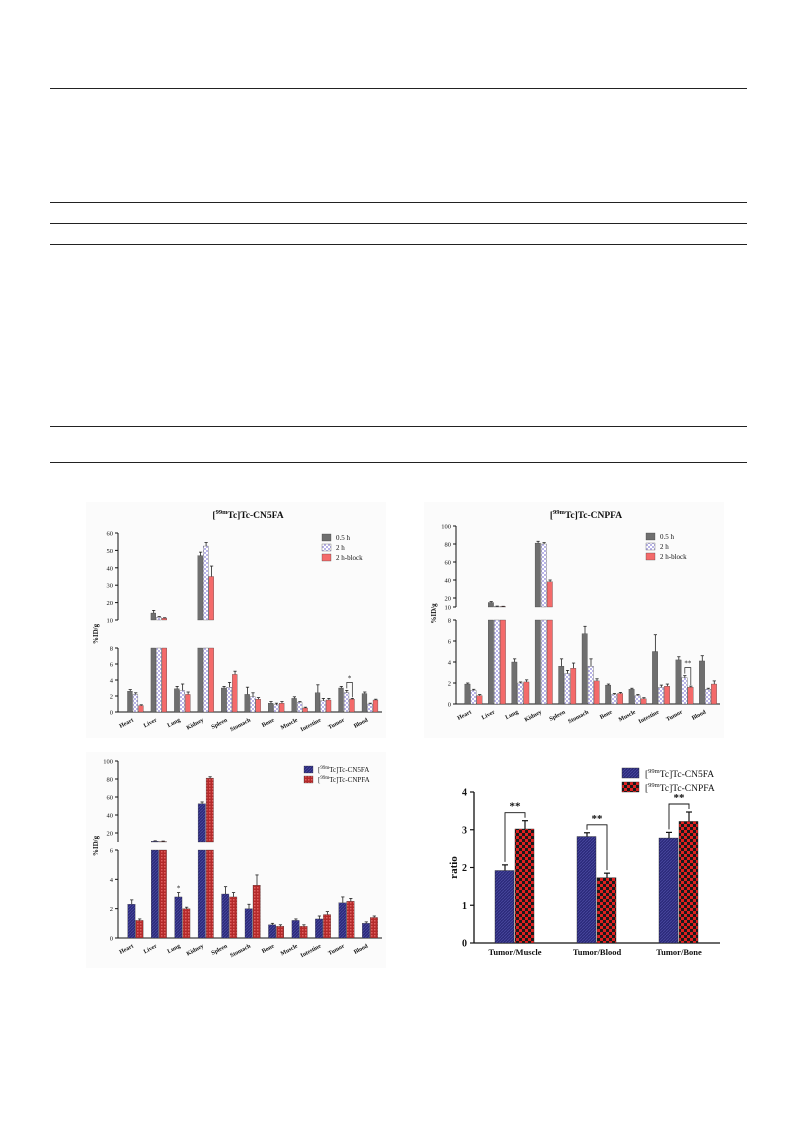  What do you see at coordinates (155, 894) in the screenshot?
I see `bar-liver-series-1-lower` at bounding box center [155, 894].